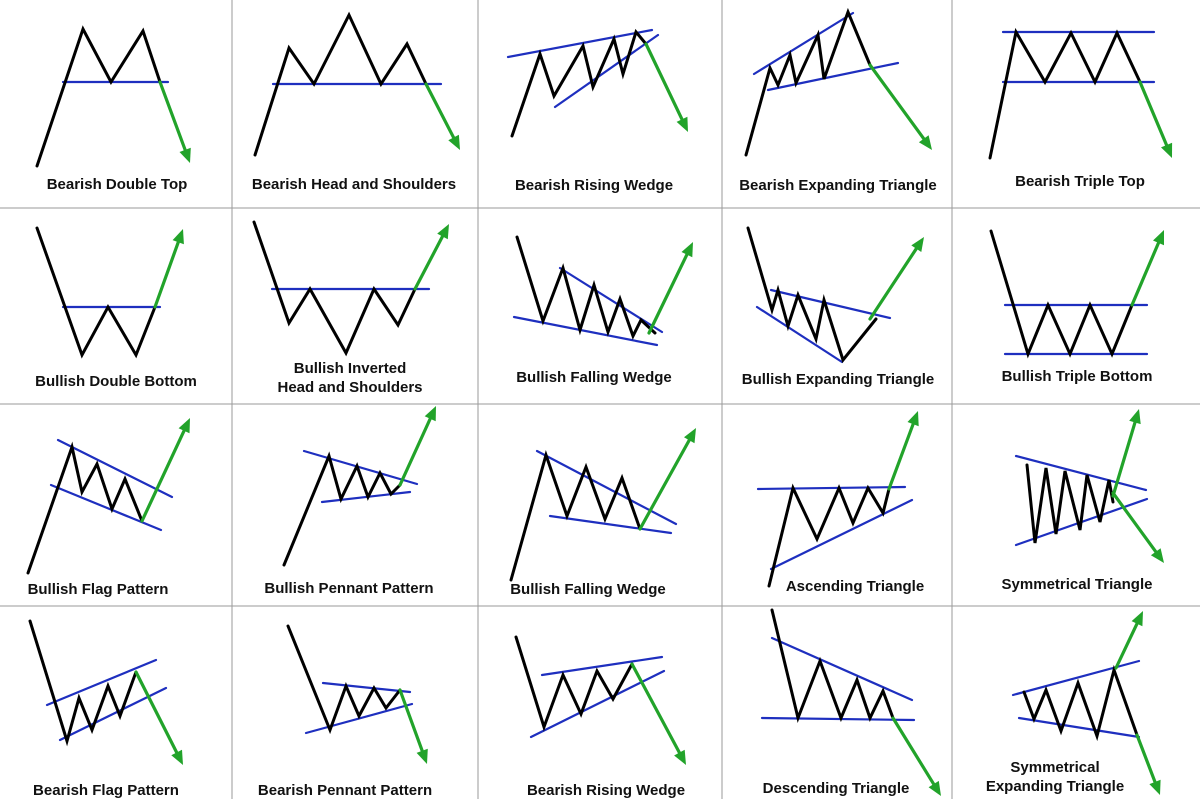  I want to click on pattern-label: Bearish Flag Pattern, so click(106, 790).